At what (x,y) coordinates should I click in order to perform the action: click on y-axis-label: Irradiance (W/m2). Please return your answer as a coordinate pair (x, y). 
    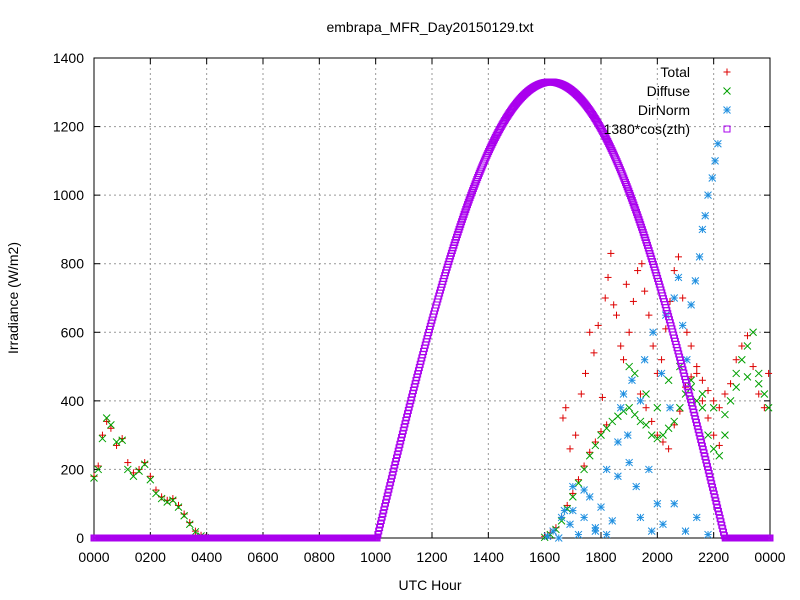
    Looking at the image, I should click on (13, 298).